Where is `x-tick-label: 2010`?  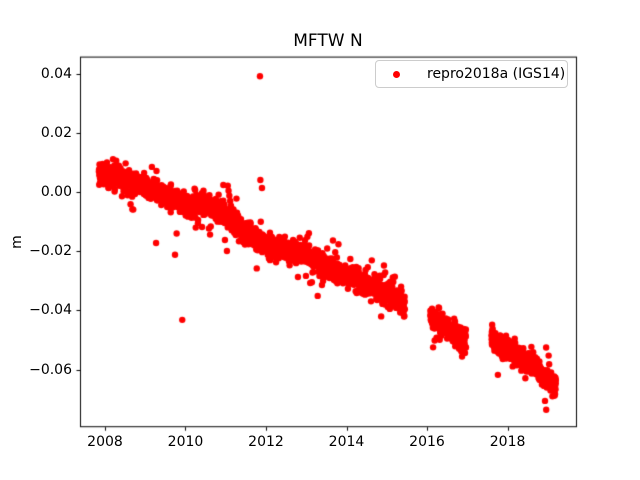 x-tick-label: 2010 is located at coordinates (185, 442).